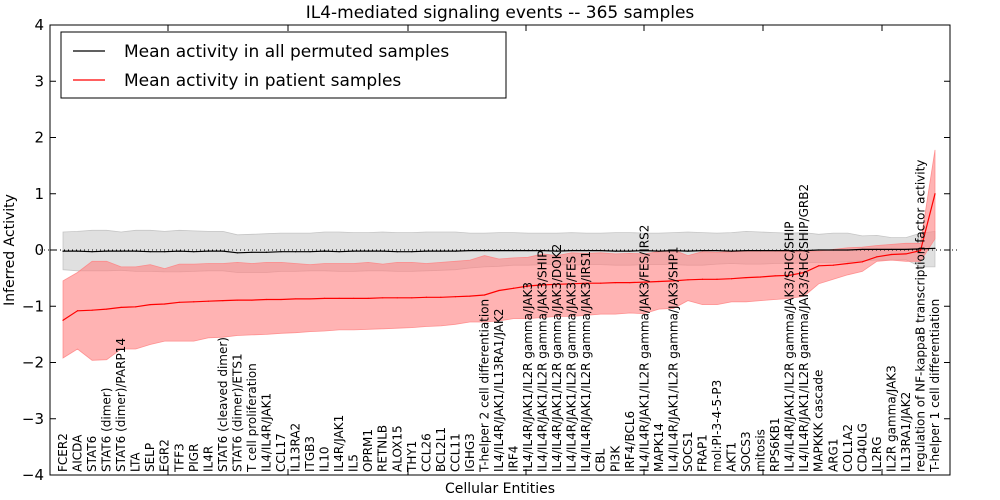 Image resolution: width=1000 pixels, height=500 pixels. Describe the element at coordinates (266, 432) in the screenshot. I see `category-label: IL4/IL4R/JAK1` at that location.